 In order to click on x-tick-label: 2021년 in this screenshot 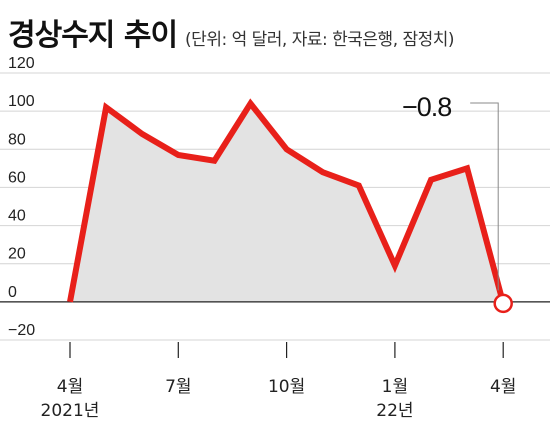, I will do `click(70, 411)`.